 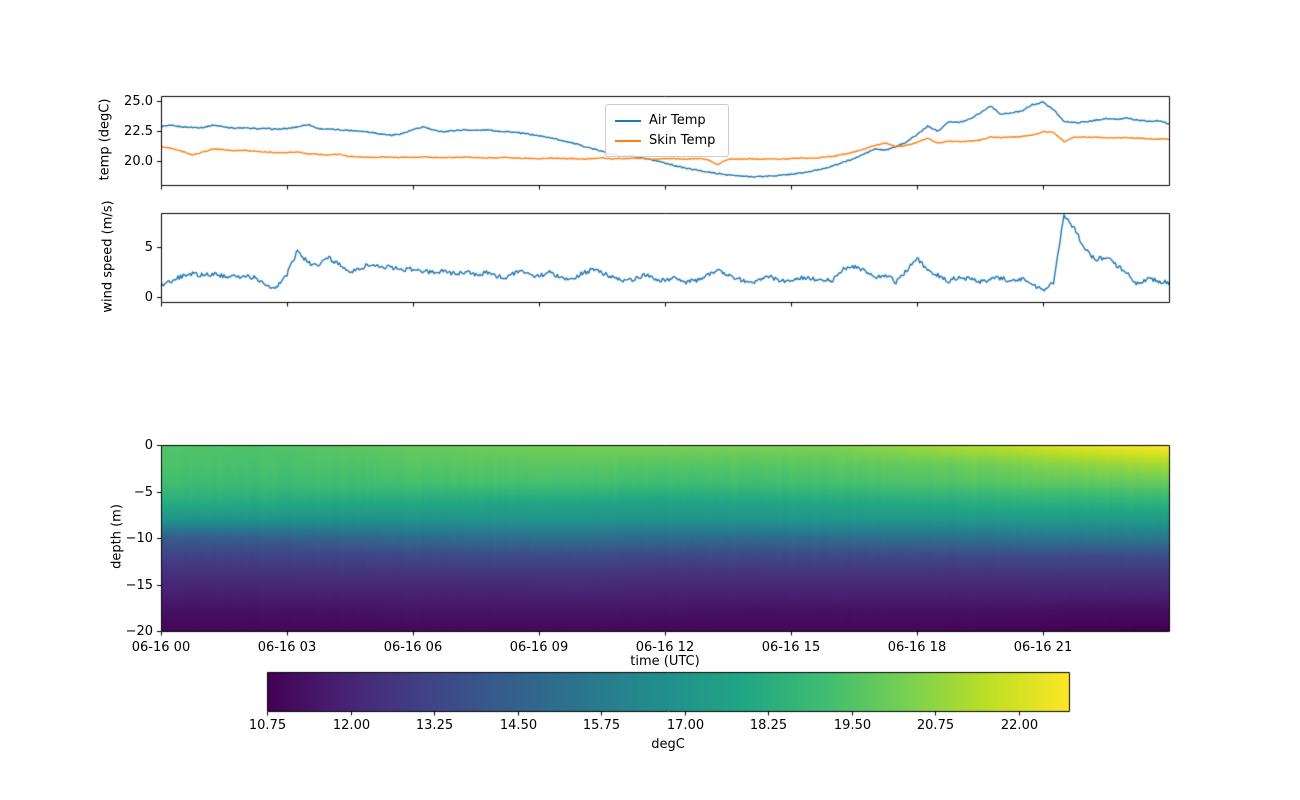 I want to click on x-tick-label: 06-16 12, so click(x=665, y=647).